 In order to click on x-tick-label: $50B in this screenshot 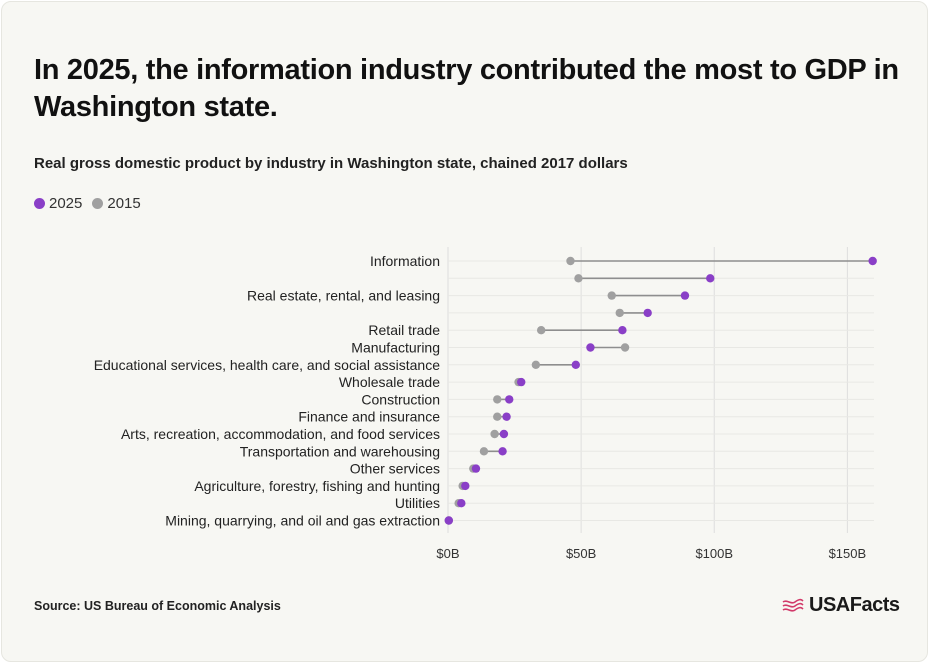, I will do `click(581, 553)`.